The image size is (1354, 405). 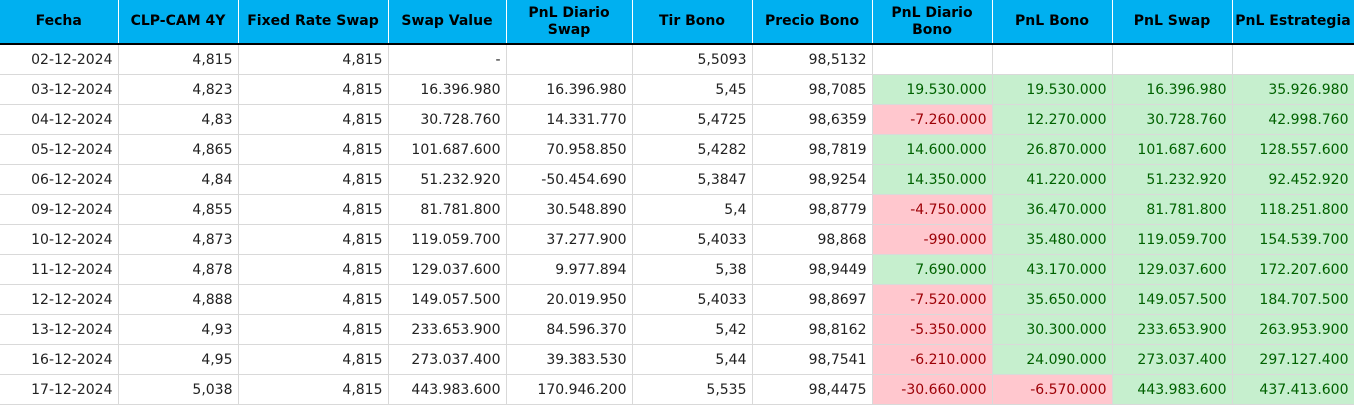 I want to click on cell-pnl-swap: 149.057.500, so click(x=1172, y=299).